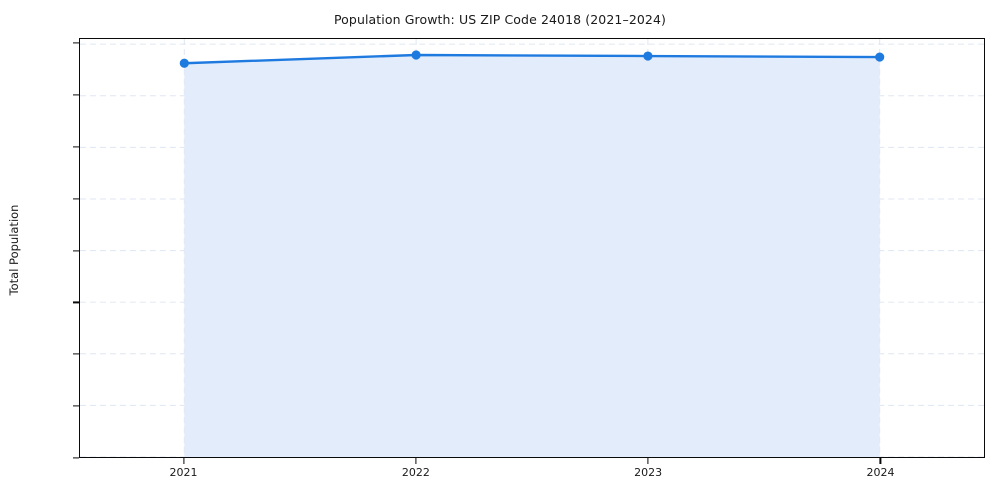 Image resolution: width=1000 pixels, height=500 pixels. Describe the element at coordinates (880, 461) in the screenshot. I see `x-tick-mark-2024` at that location.